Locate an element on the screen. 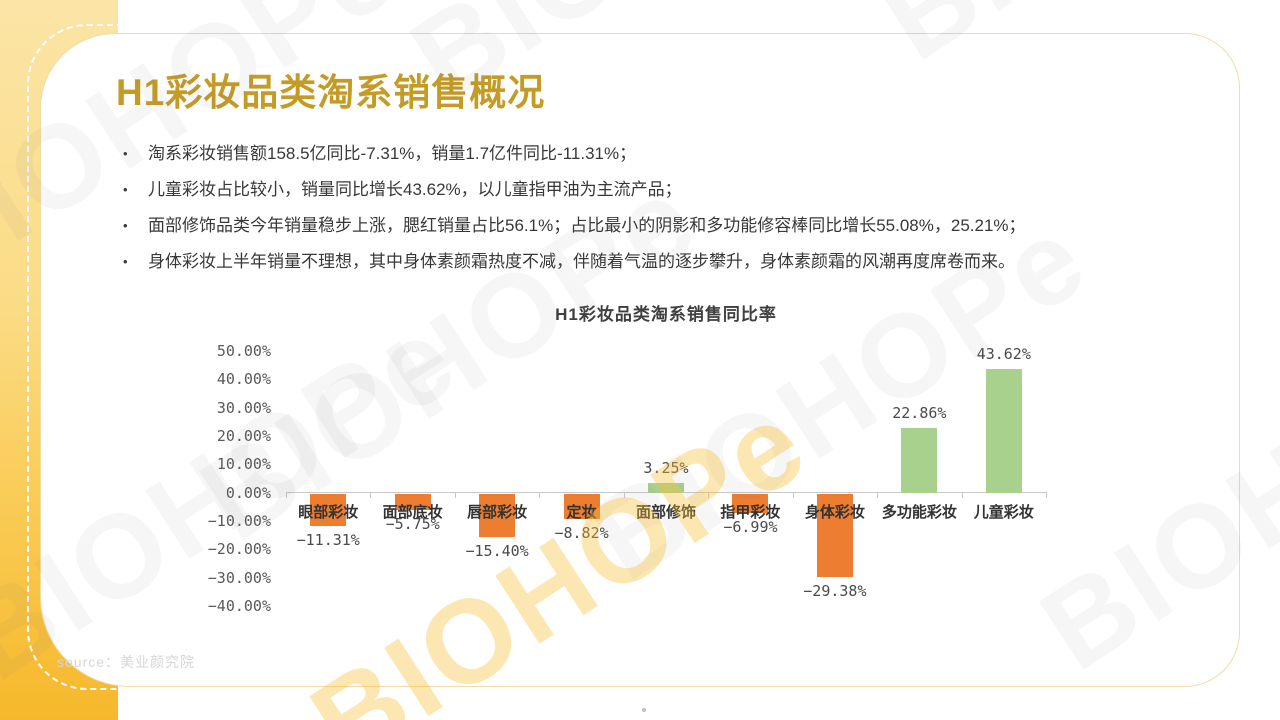 Image resolution: width=1280 pixels, height=720 pixels. y-axis-tick-label: 0.00% is located at coordinates (248, 492).